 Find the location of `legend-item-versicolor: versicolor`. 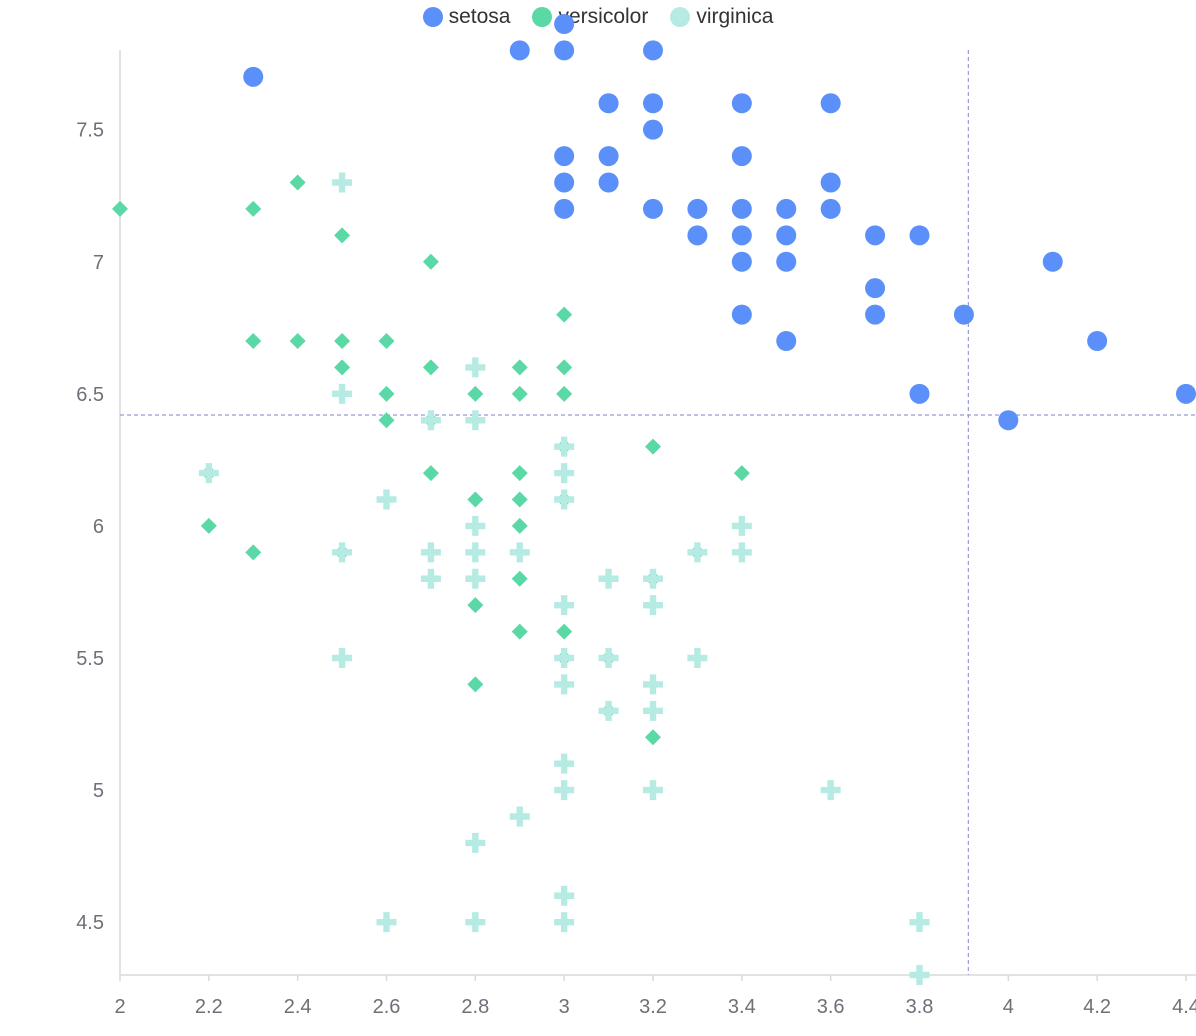

legend-item-versicolor: versicolor is located at coordinates (590, 17).